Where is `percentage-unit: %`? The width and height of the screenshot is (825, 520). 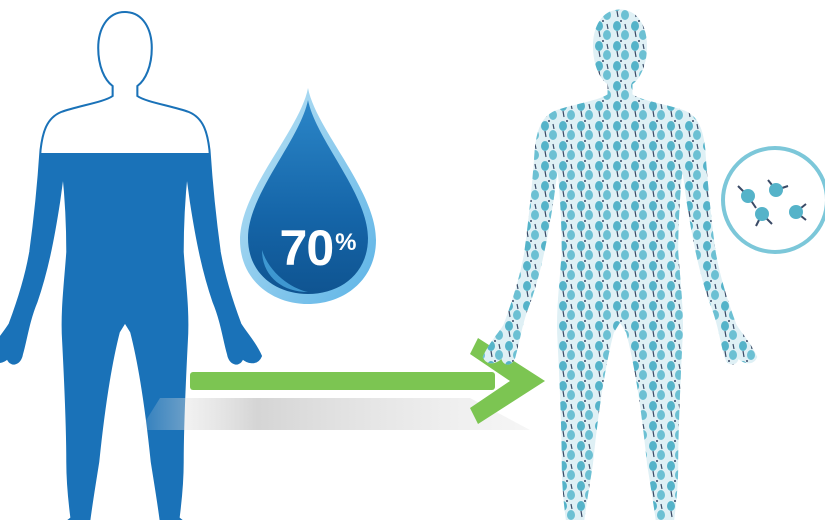
percentage-unit: % is located at coordinates (346, 242).